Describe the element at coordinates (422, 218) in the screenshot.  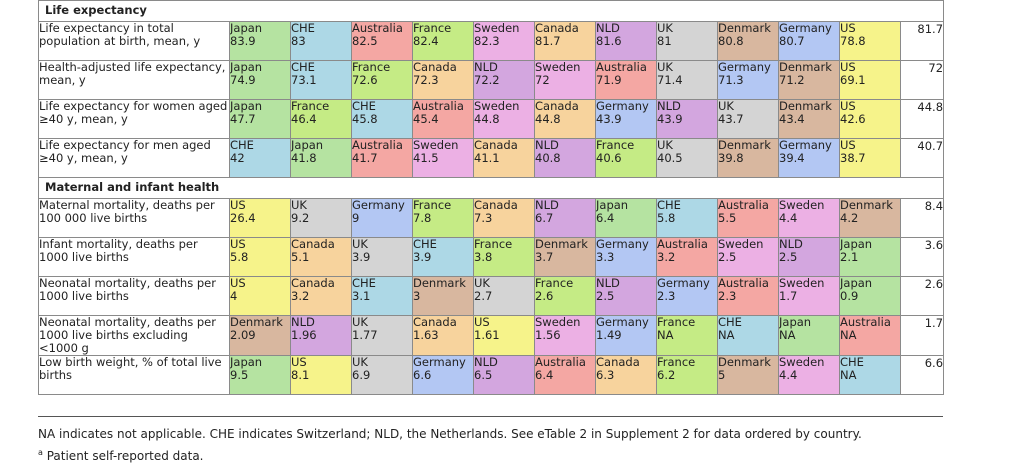
I see `country-value: 7.8` at that location.